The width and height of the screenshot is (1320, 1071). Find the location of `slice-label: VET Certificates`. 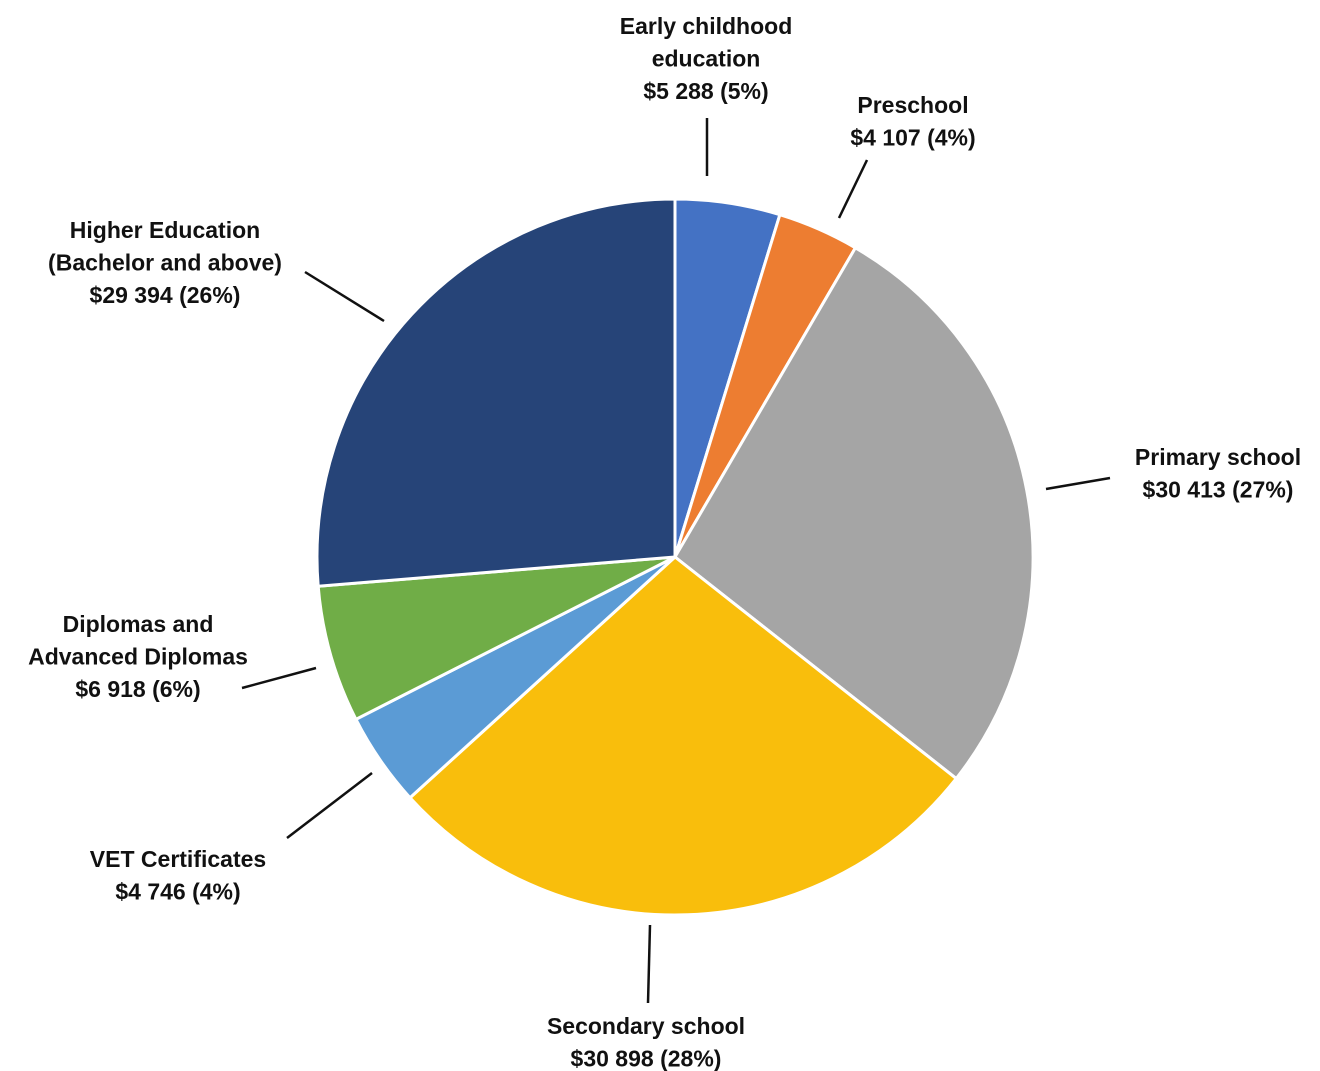

slice-label: VET Certificates is located at coordinates (178, 859).